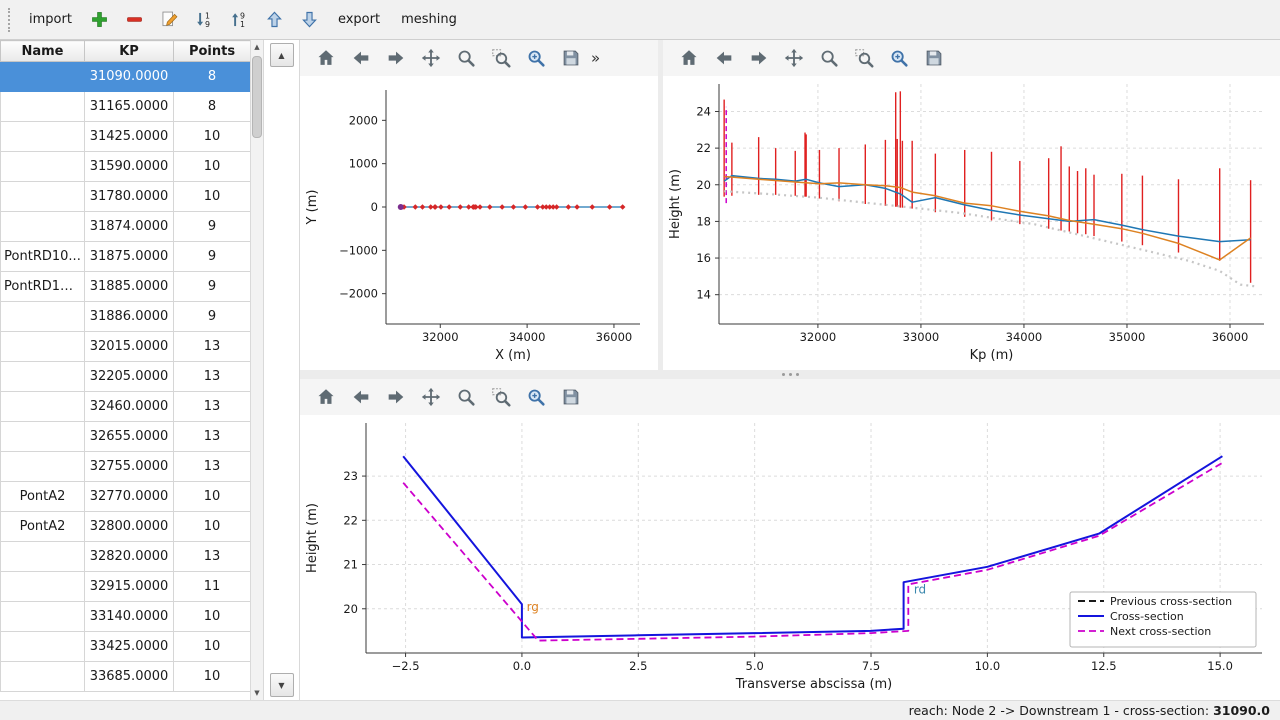 This screenshot has width=1280, height=720. I want to click on toolbar-overflow-button: », so click(596, 58).